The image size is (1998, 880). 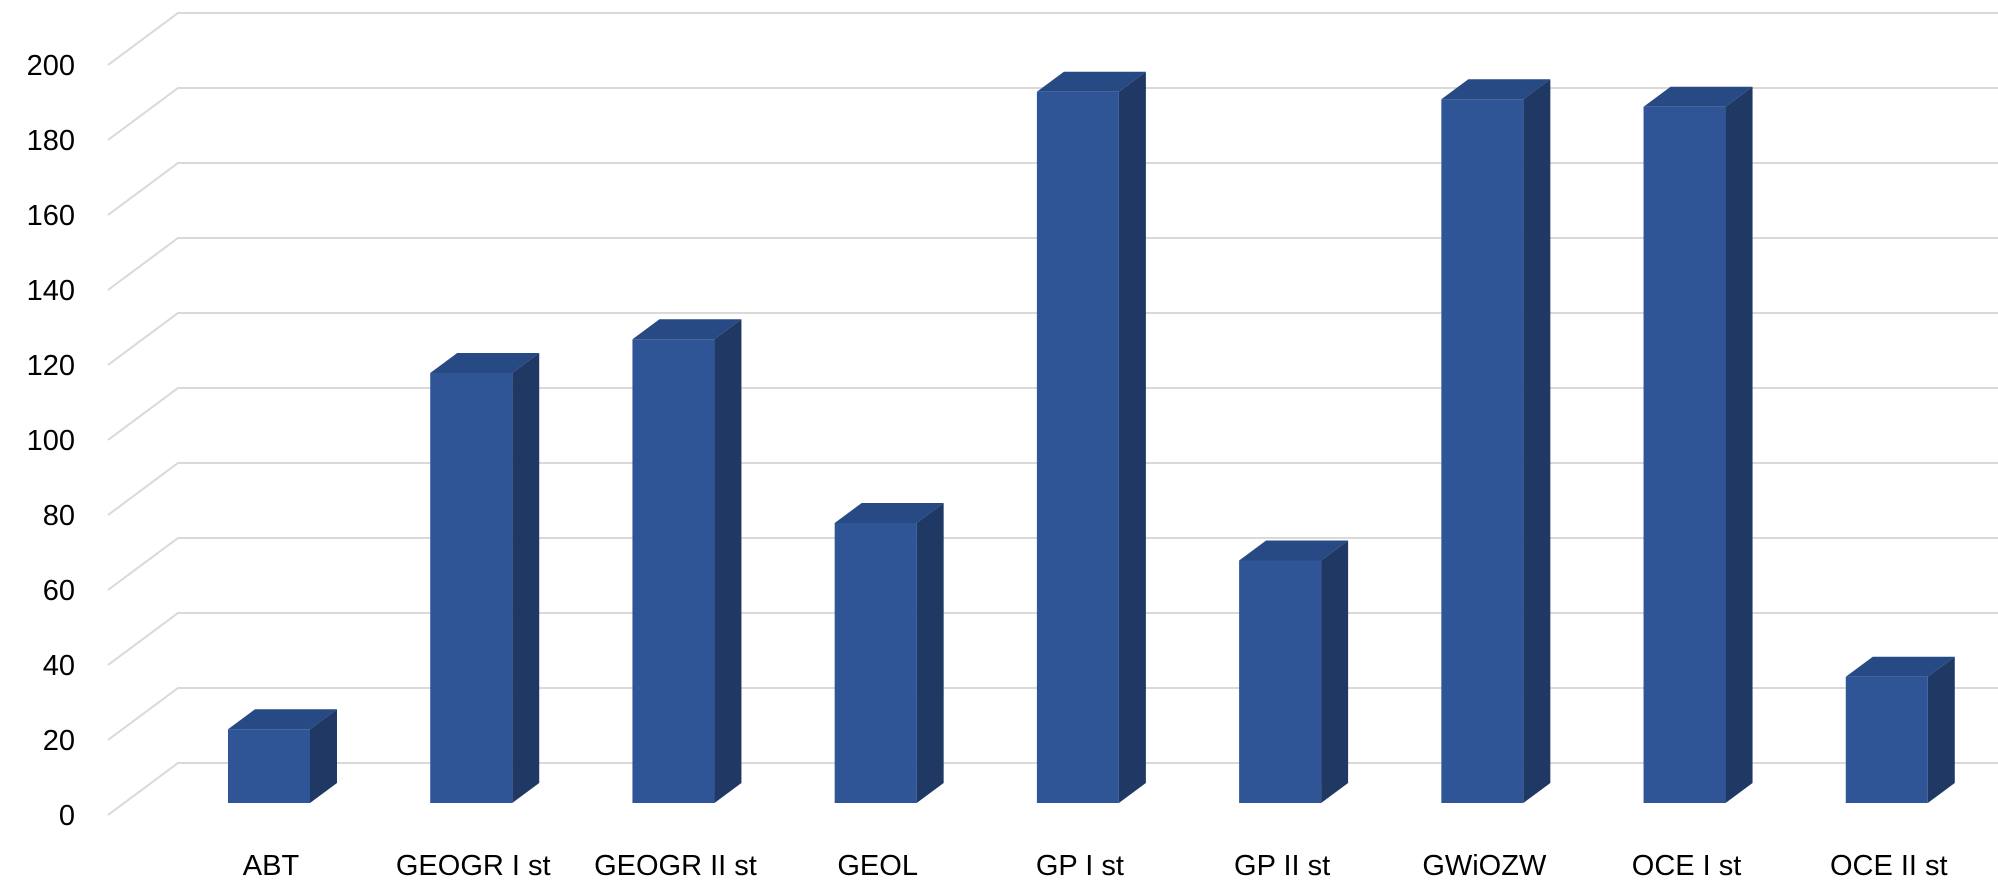 What do you see at coordinates (1484, 865) in the screenshot?
I see `x-category-label: GWiOZW` at bounding box center [1484, 865].